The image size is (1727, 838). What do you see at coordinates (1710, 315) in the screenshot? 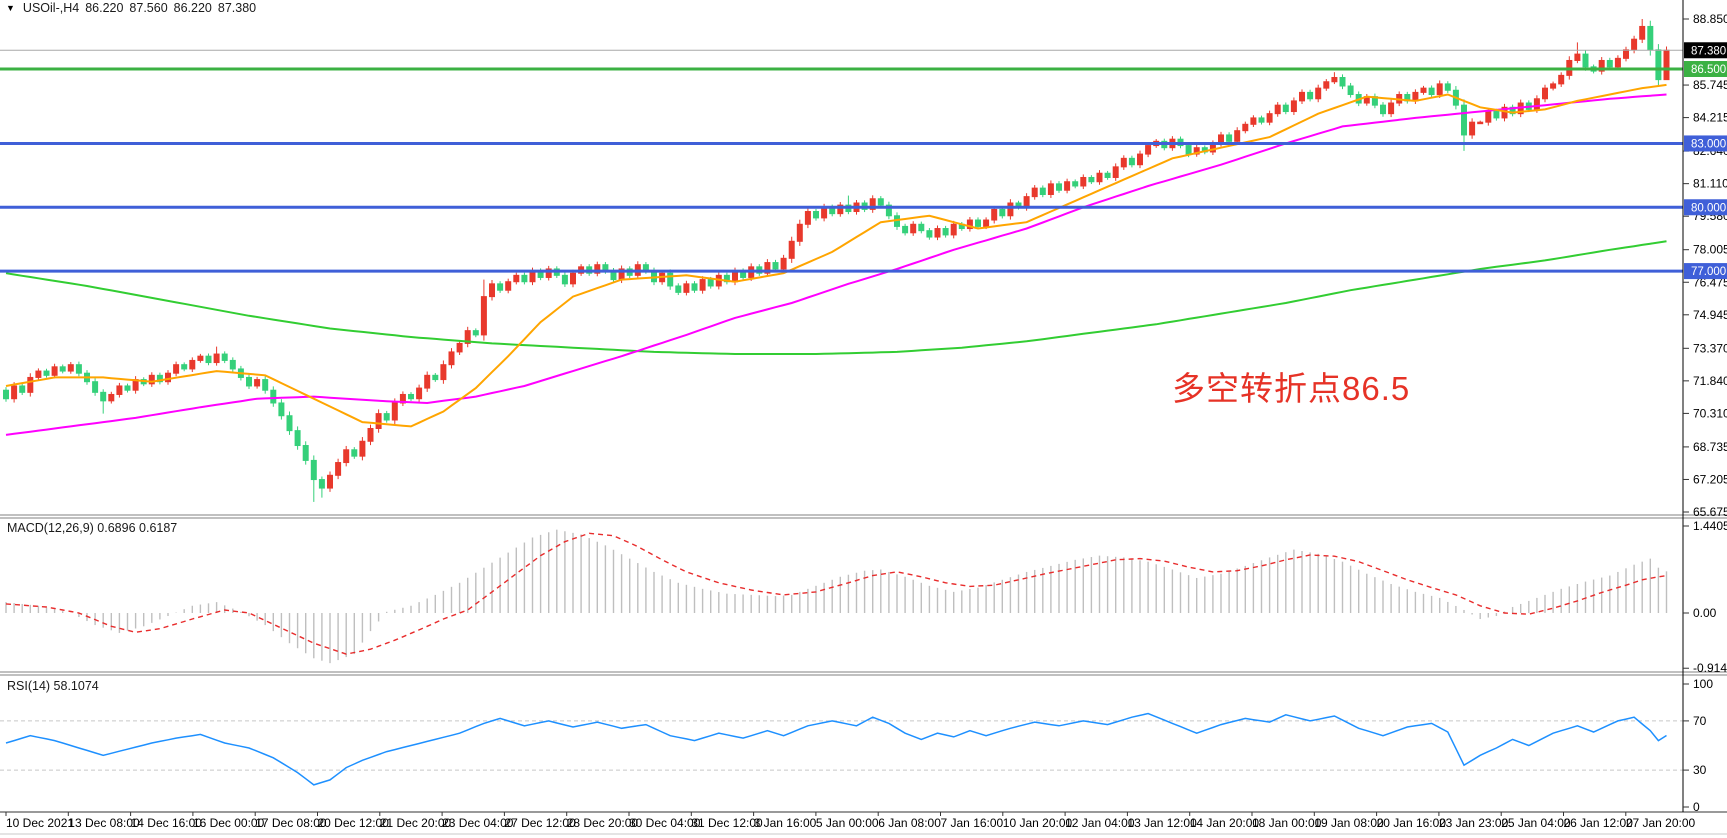
I see `price-tick-label: 74.945` at bounding box center [1710, 315].